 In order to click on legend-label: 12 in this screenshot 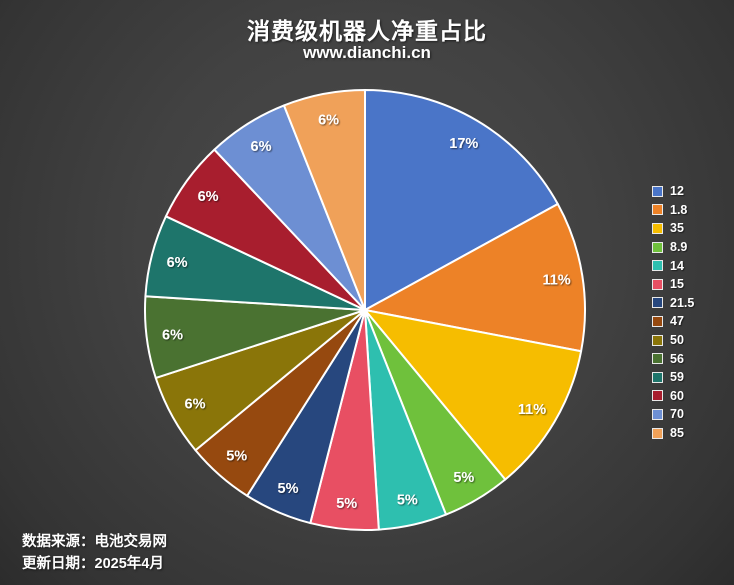, I will do `click(677, 191)`.